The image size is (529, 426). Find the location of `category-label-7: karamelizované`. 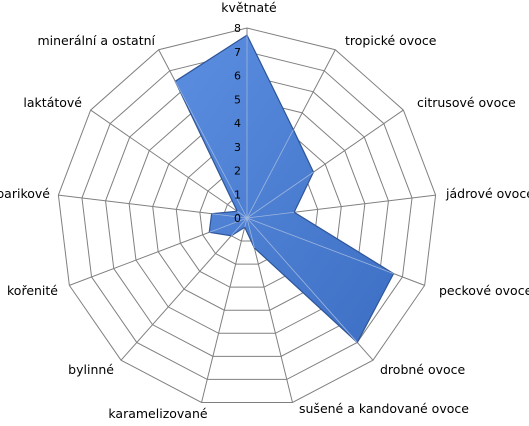

category-label-7: karamelizované is located at coordinates (157, 413).